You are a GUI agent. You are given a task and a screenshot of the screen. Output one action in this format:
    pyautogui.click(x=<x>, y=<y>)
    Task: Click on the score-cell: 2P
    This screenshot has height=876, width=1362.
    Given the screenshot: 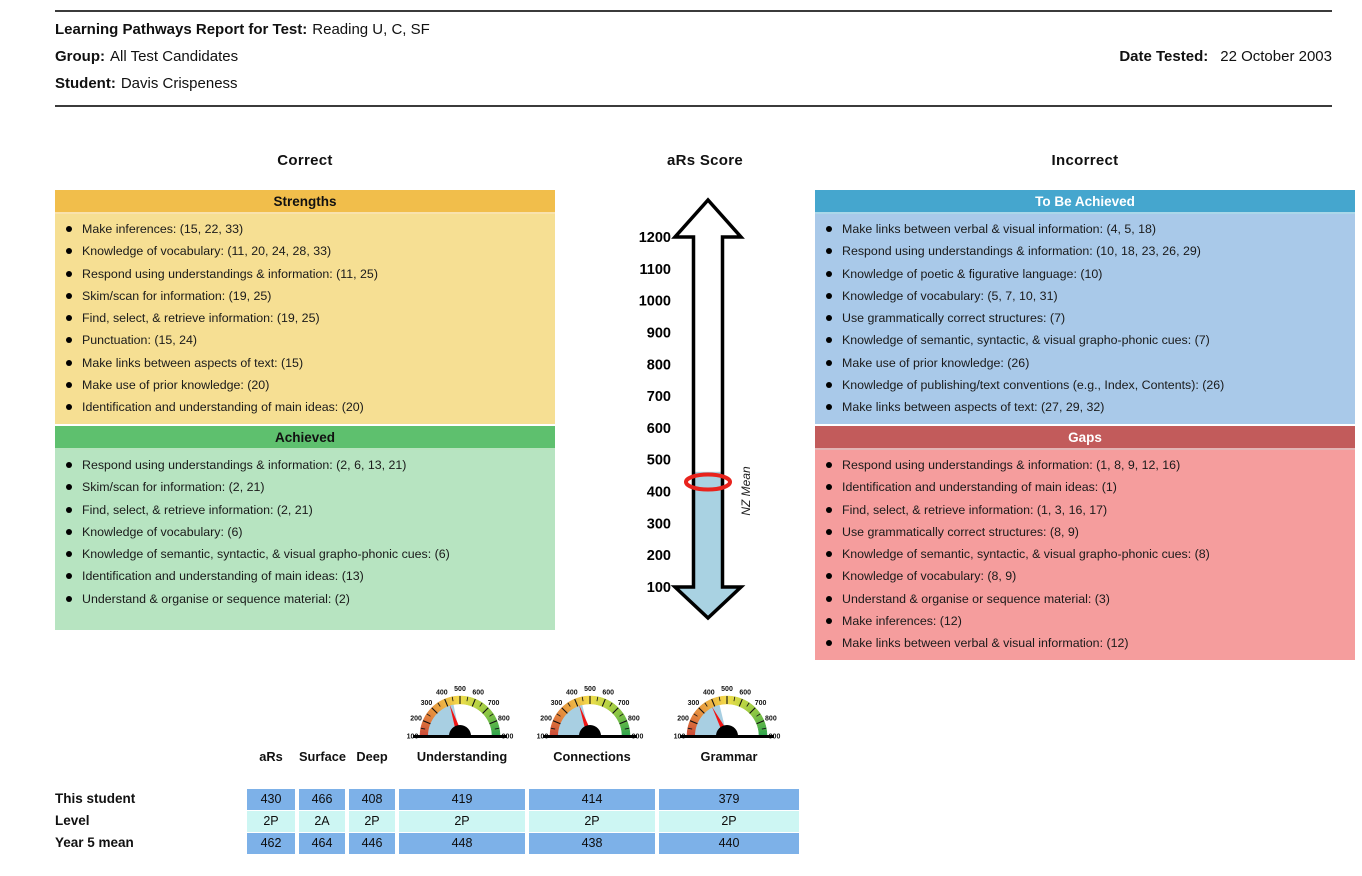 What is the action you would take?
    pyautogui.click(x=271, y=821)
    